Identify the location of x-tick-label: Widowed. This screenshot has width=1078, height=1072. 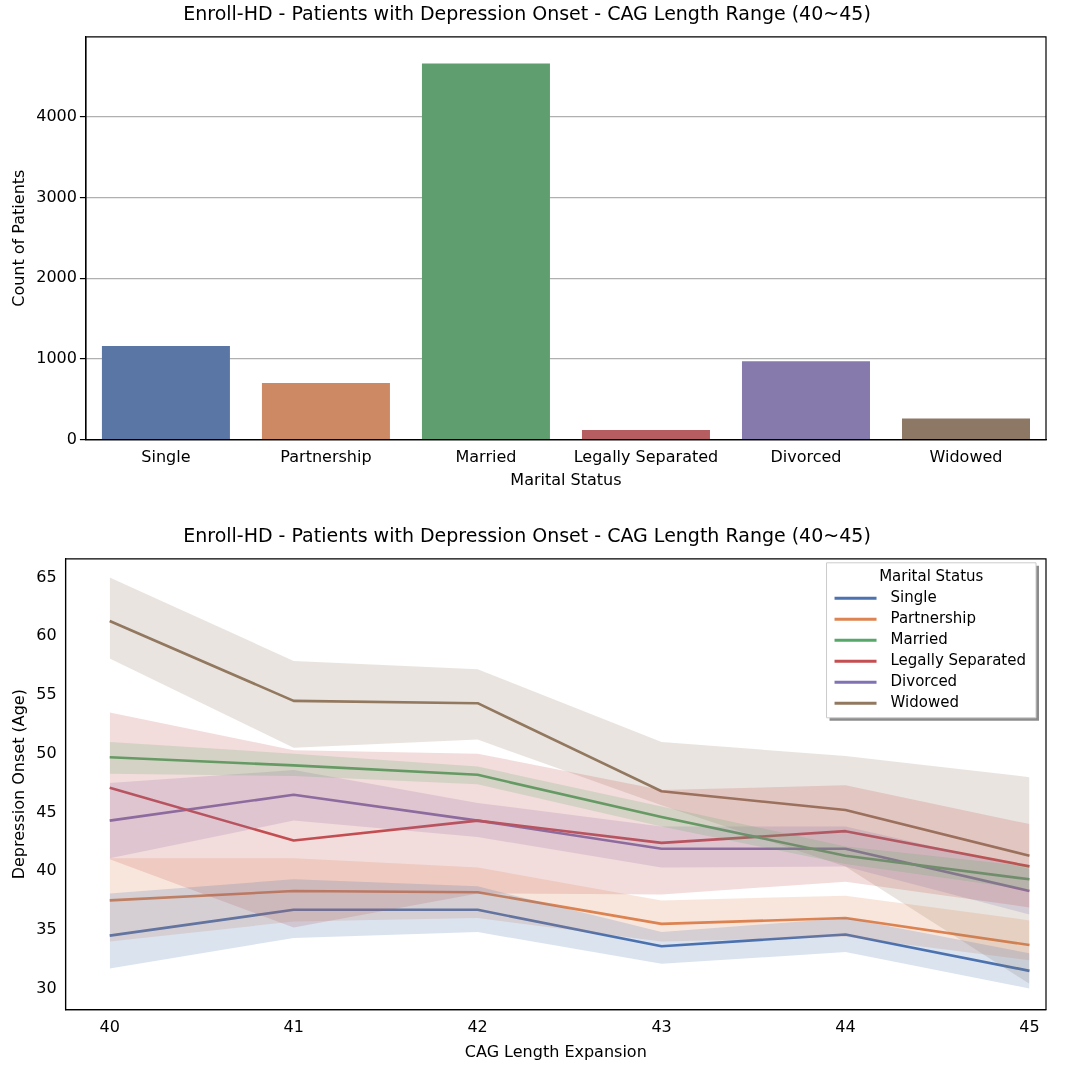
(966, 457).